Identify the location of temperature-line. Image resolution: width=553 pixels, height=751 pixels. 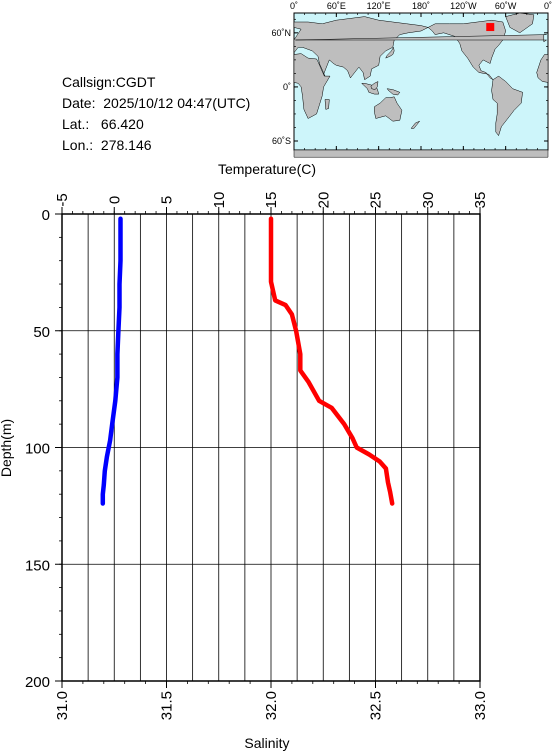
(111, 361).